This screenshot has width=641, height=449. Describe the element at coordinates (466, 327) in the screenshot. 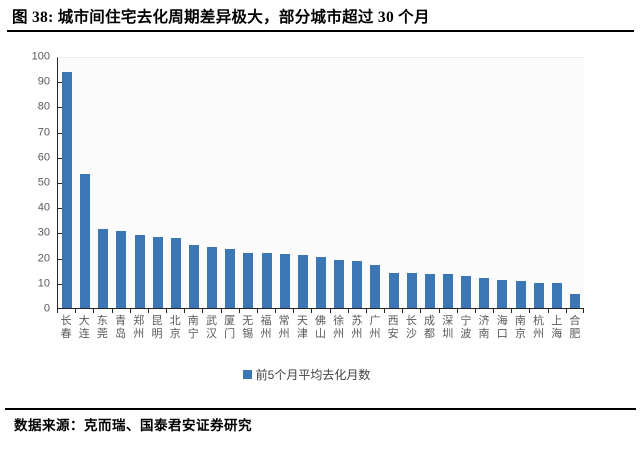

I see `x-tick-label: 宁 波` at that location.